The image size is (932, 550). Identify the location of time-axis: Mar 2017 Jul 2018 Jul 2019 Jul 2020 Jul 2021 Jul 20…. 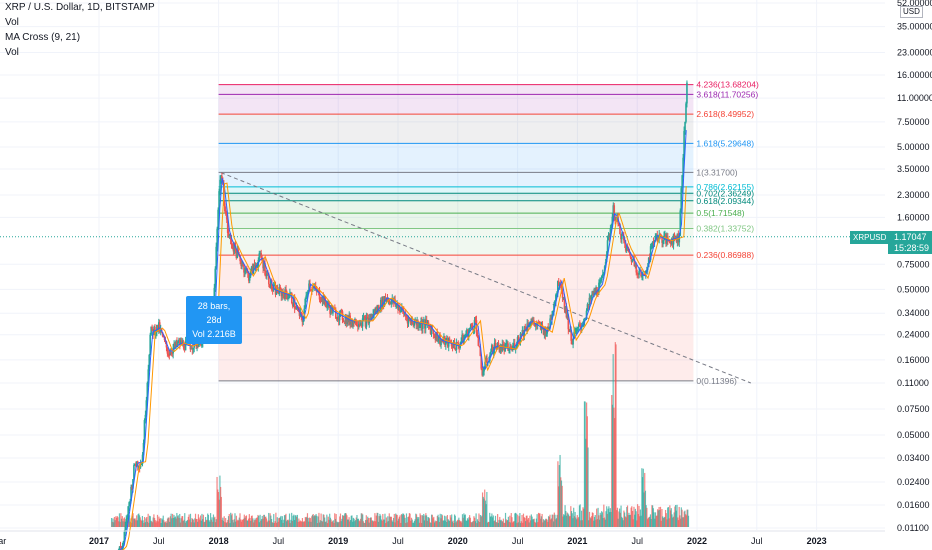
(442, 538).